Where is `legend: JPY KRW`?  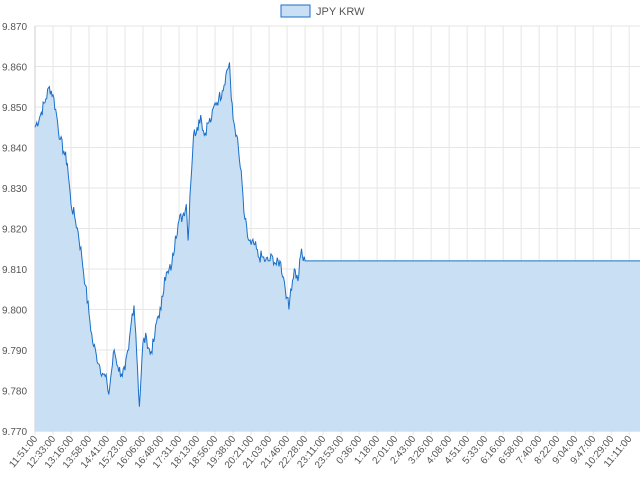
legend: JPY KRW is located at coordinates (322, 11).